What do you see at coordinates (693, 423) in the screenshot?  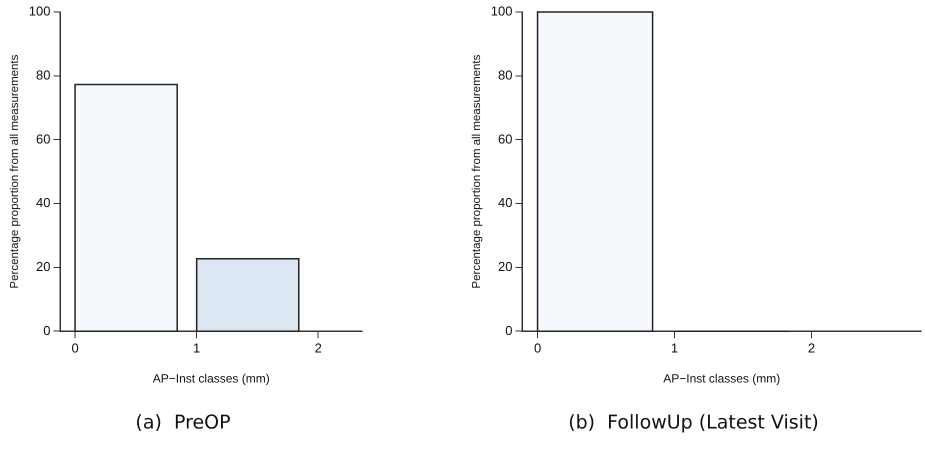 I see `text: (b) FollowUp (Latest Visit)` at bounding box center [693, 423].